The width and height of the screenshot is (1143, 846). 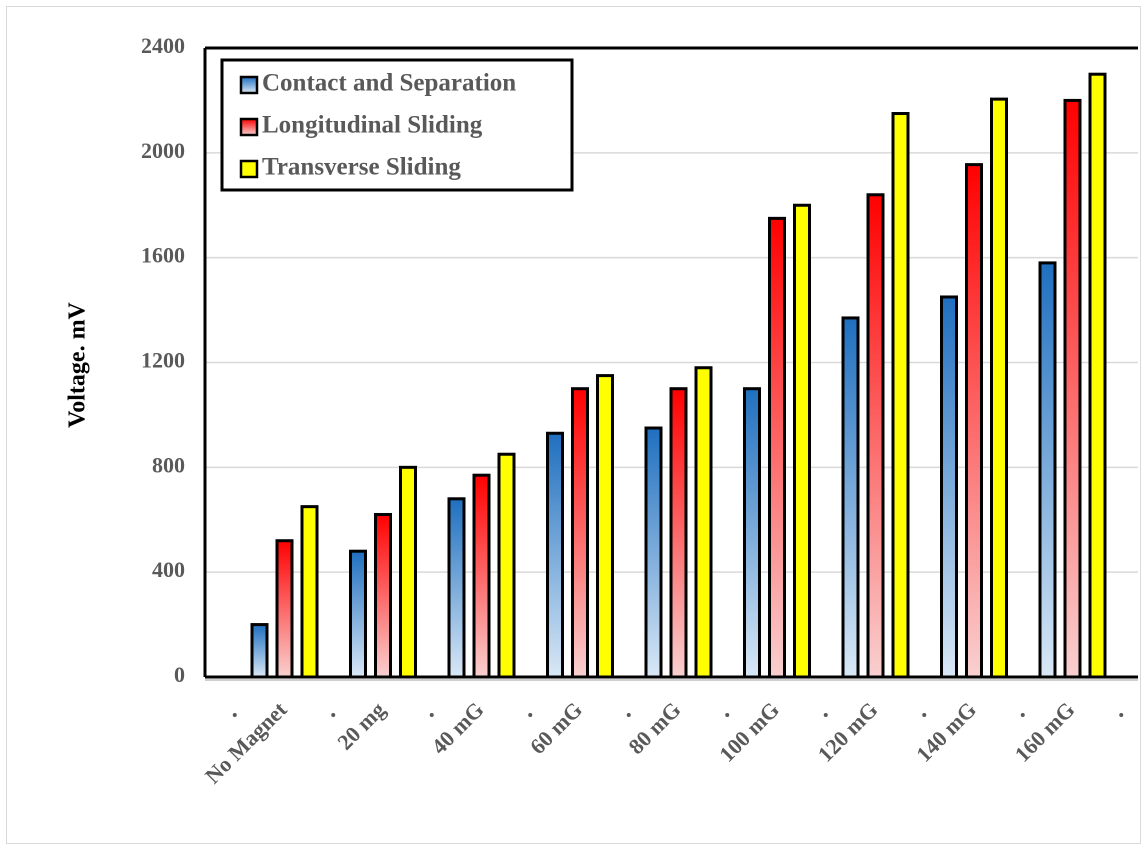 What do you see at coordinates (556, 728) in the screenshot?
I see `x-tick-label: 60 mG` at bounding box center [556, 728].